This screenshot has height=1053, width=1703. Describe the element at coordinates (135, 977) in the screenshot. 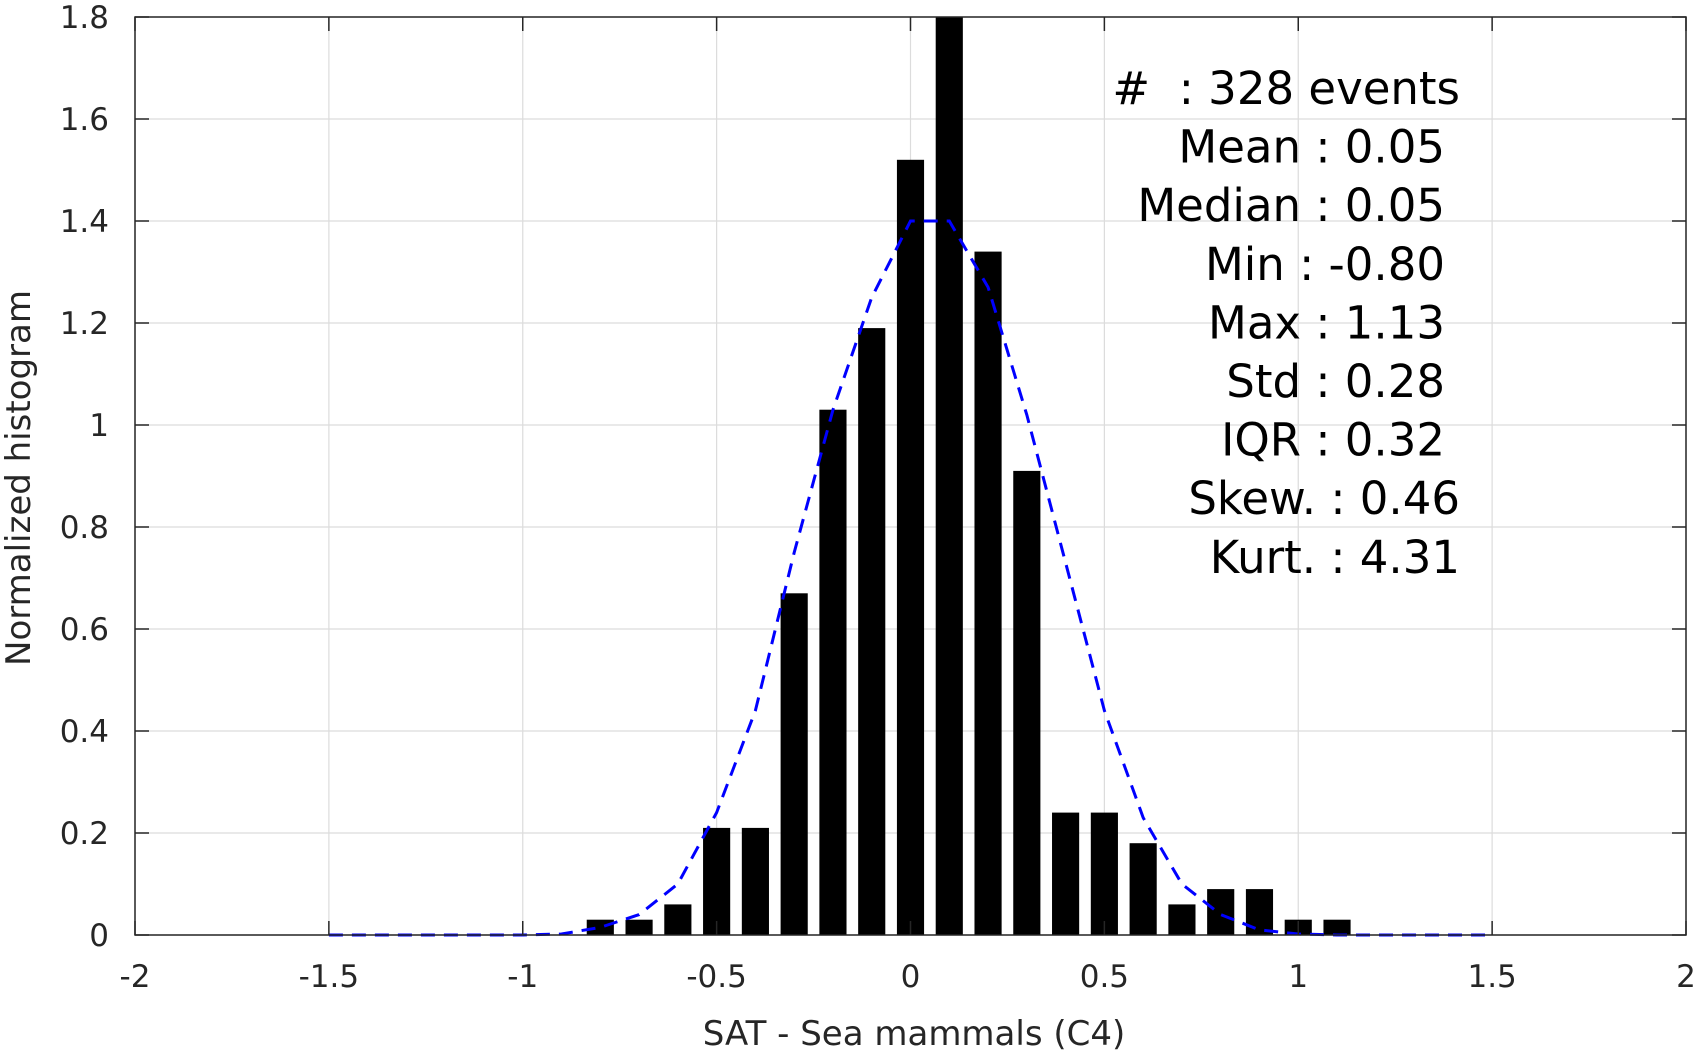

I see `x-tick-label: -2` at that location.